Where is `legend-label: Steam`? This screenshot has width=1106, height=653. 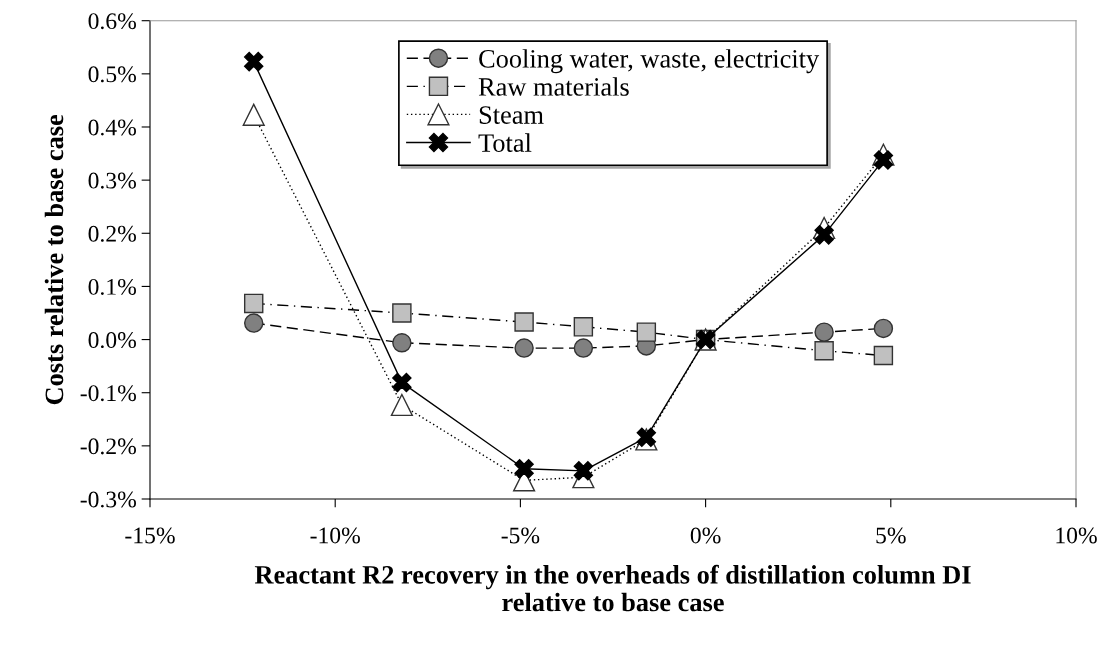 legend-label: Steam is located at coordinates (511, 115).